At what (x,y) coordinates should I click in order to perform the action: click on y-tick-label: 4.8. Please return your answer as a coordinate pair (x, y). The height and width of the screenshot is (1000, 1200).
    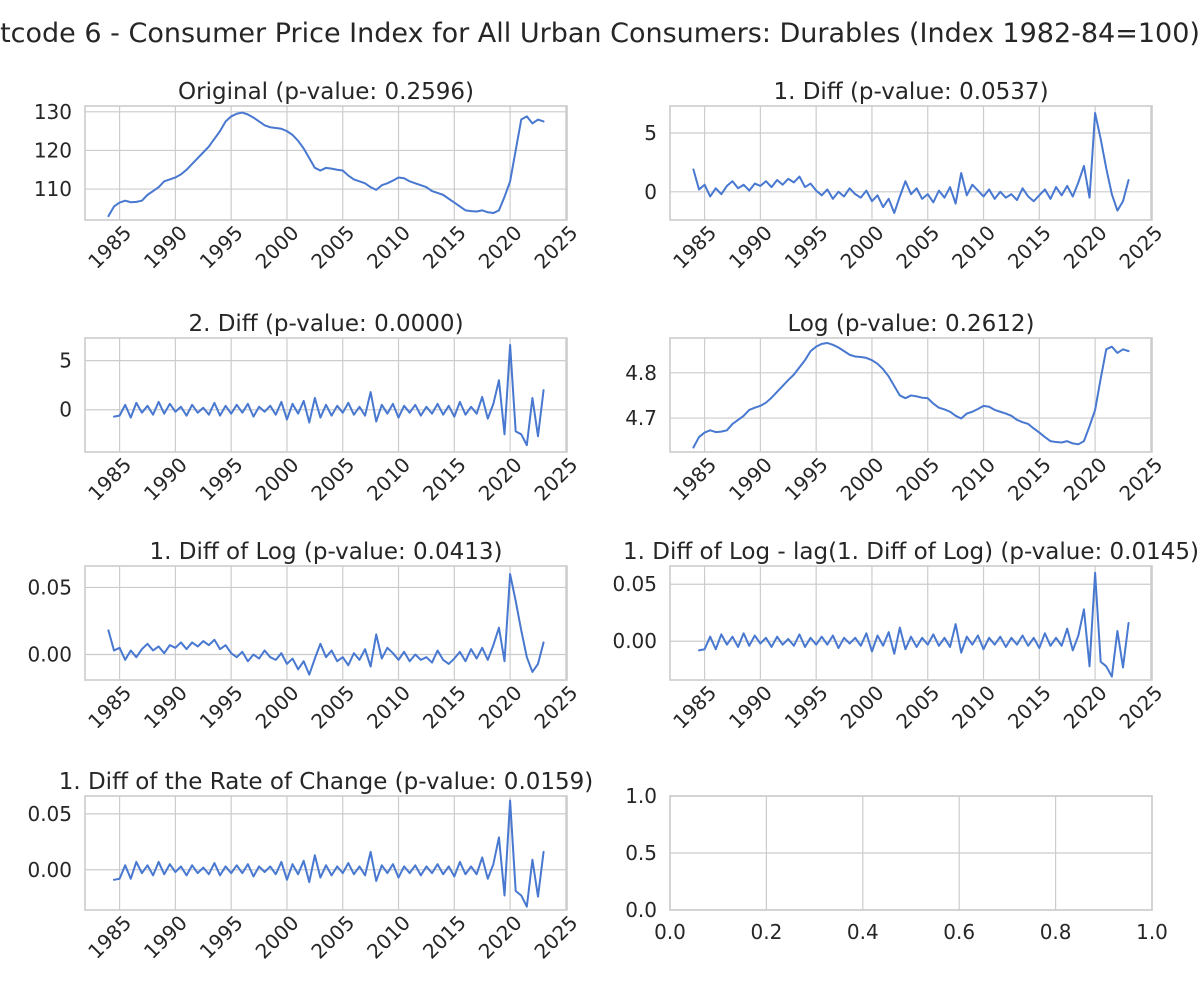
    Looking at the image, I should click on (641, 373).